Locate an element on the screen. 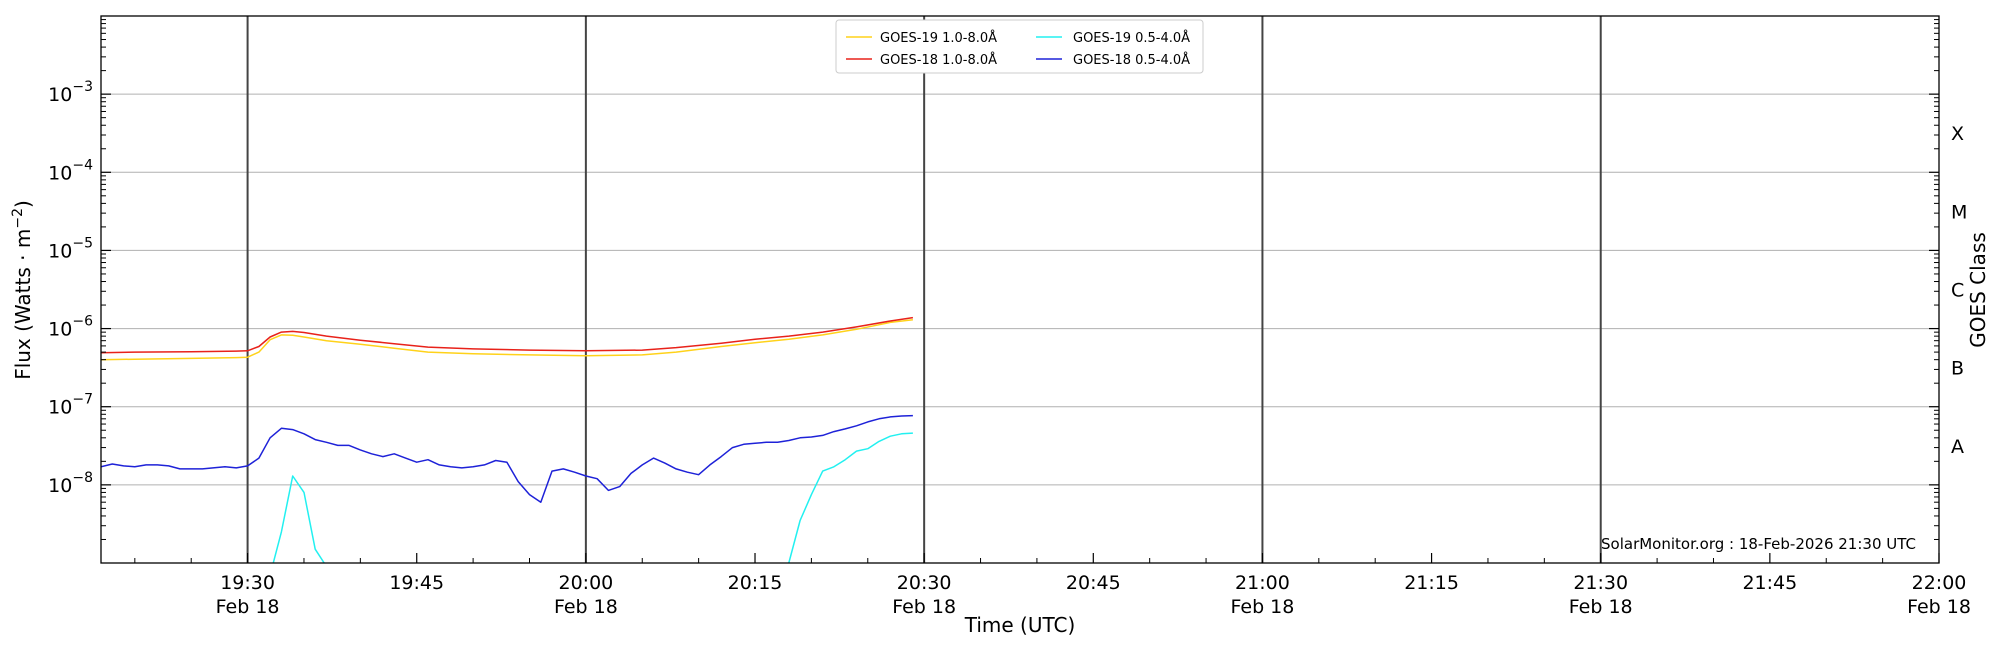 The image size is (2000, 650). x-tick-label: 20:00 is located at coordinates (585, 583).